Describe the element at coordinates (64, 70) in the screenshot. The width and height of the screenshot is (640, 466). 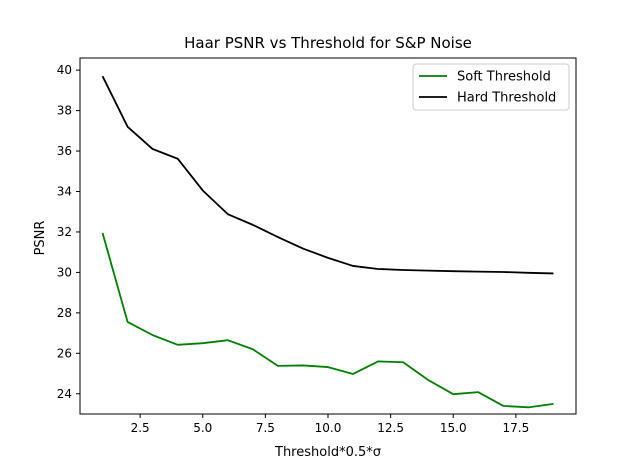
I see `y-tick-label: 40` at that location.